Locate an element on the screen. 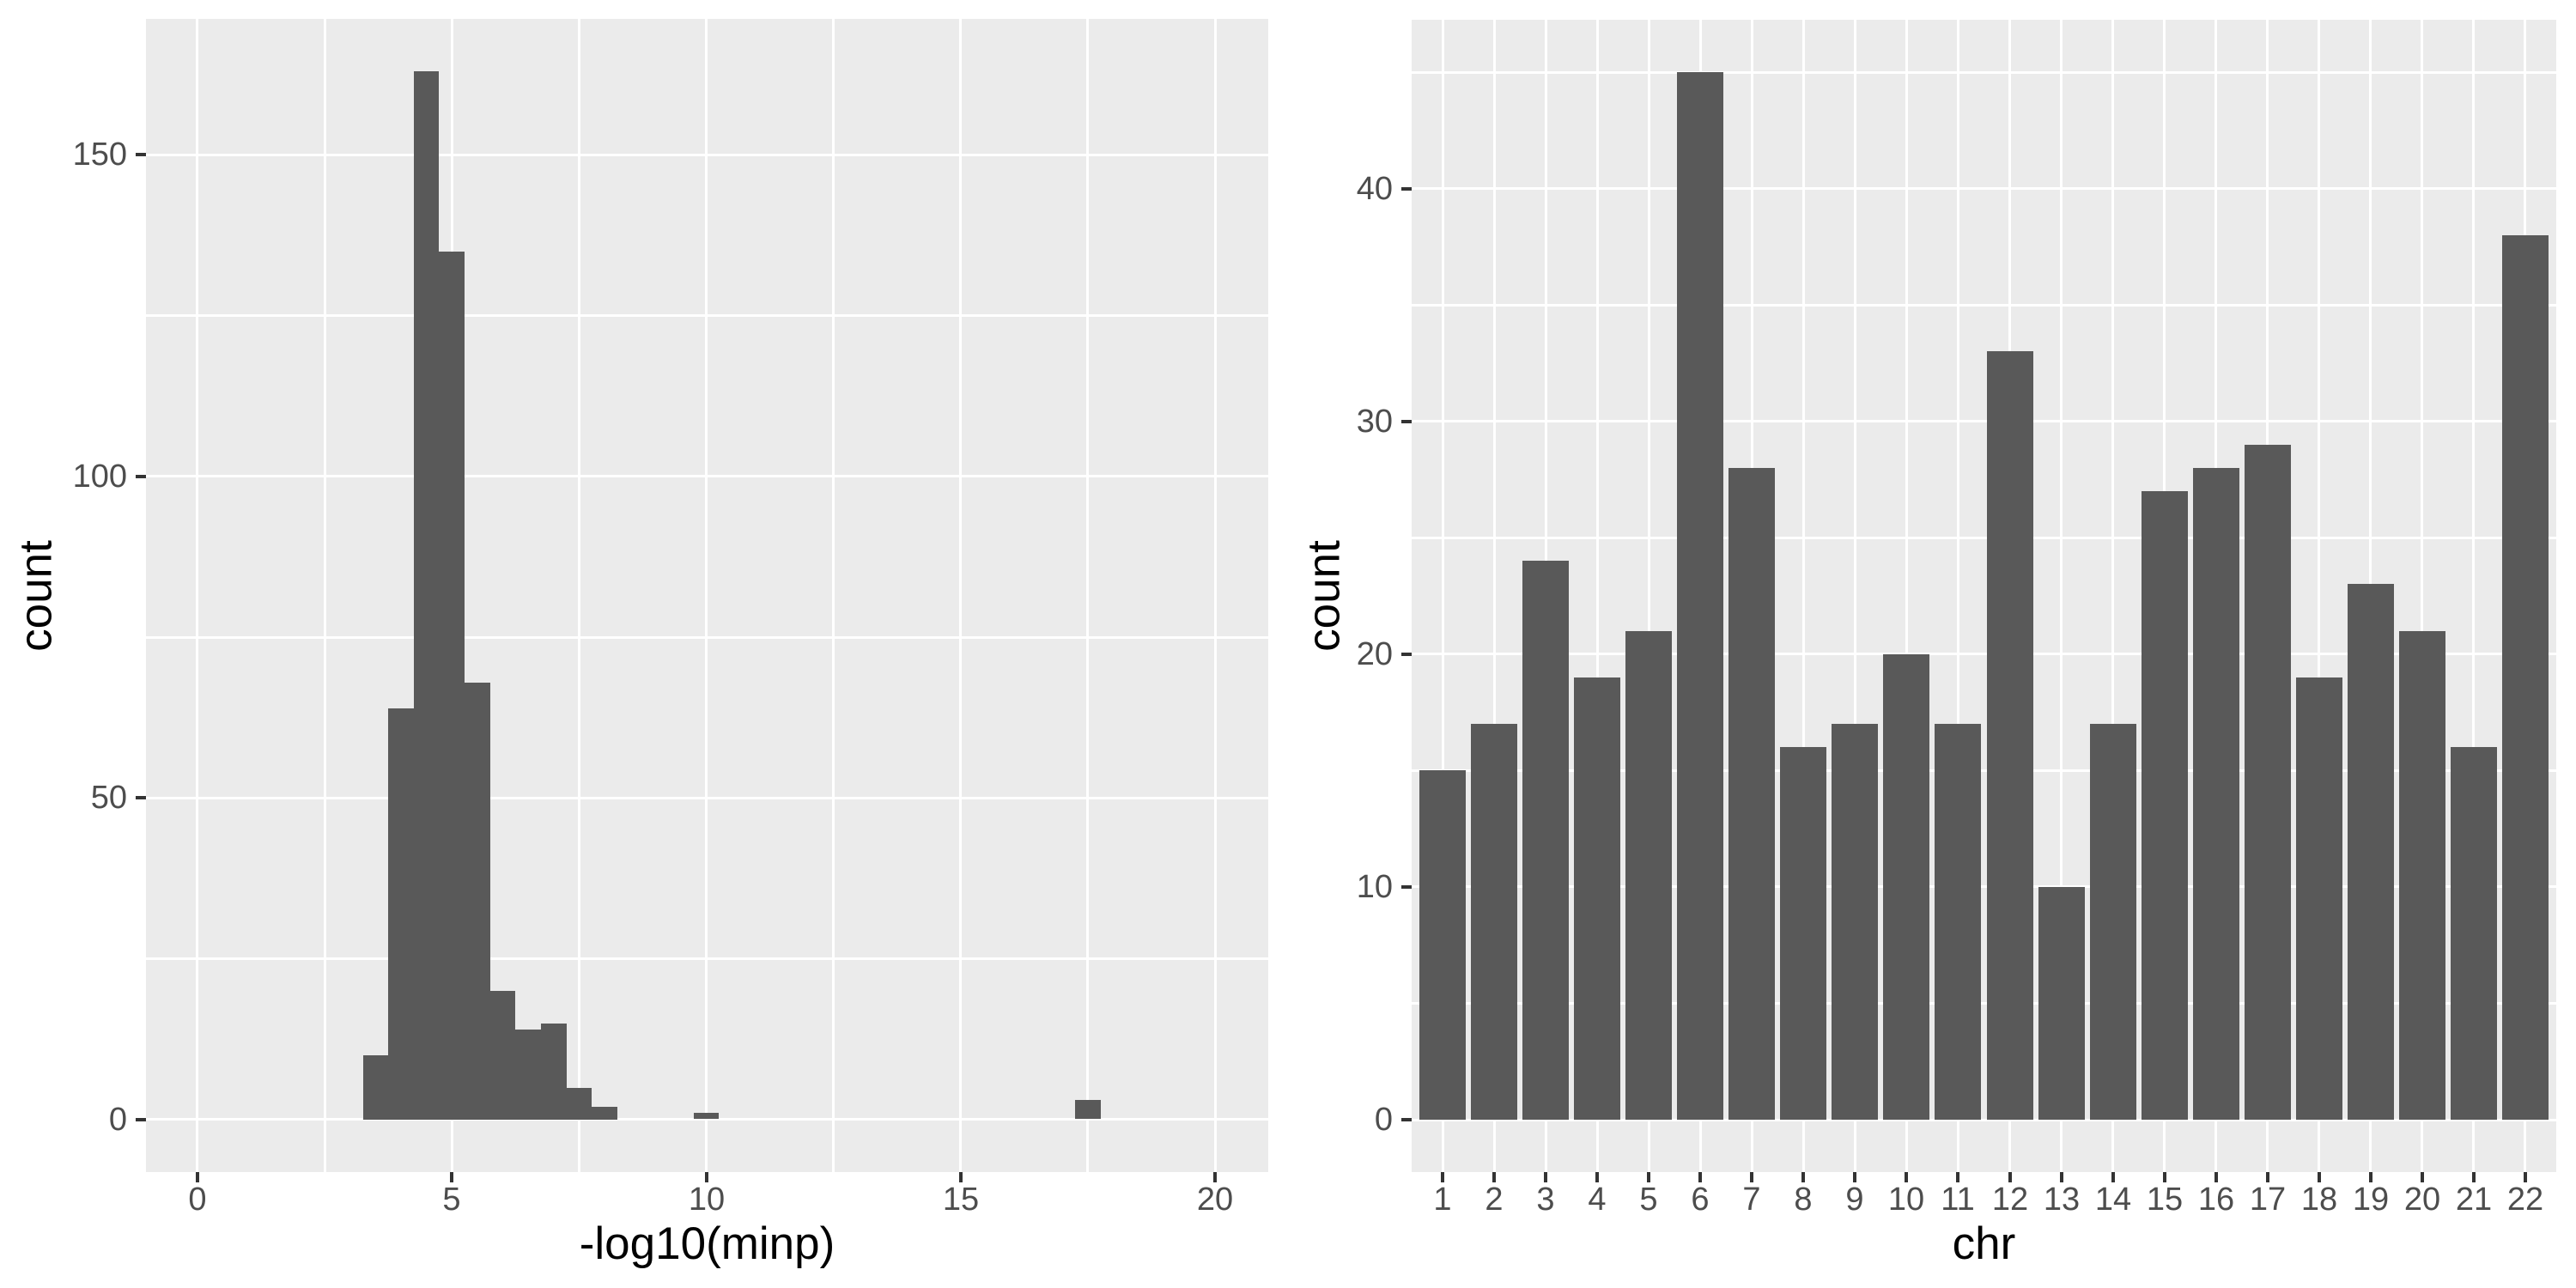 This screenshot has height=1288, width=2576. y-tick-label: 50 is located at coordinates (109, 798).